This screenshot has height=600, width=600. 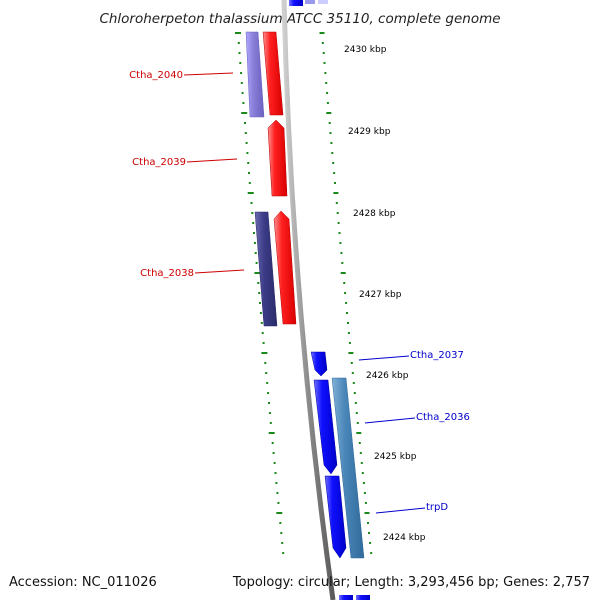 I want to click on gene-ctha-2040, so click(x=264, y=74).